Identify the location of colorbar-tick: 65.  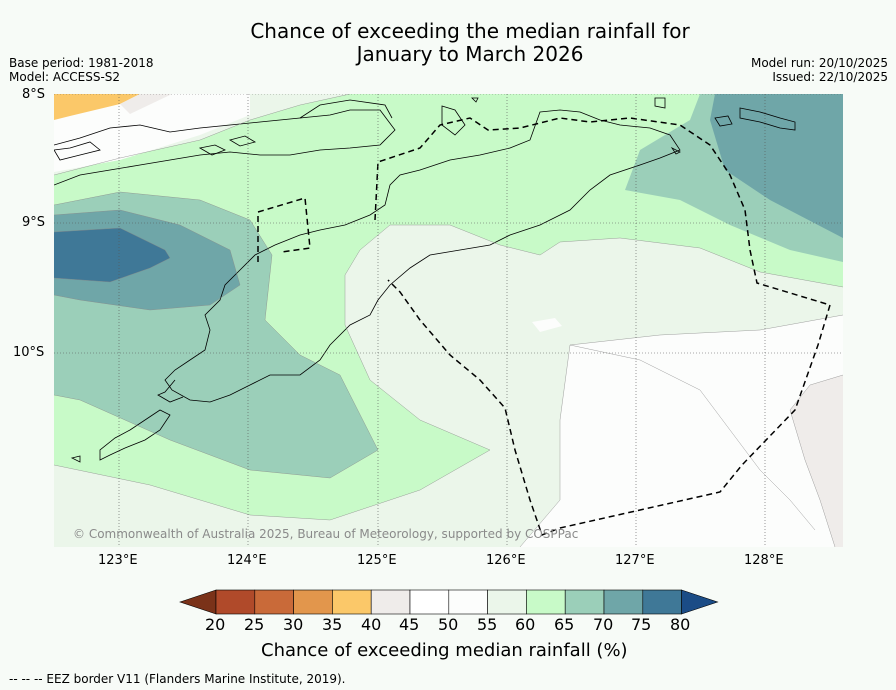
(564, 624).